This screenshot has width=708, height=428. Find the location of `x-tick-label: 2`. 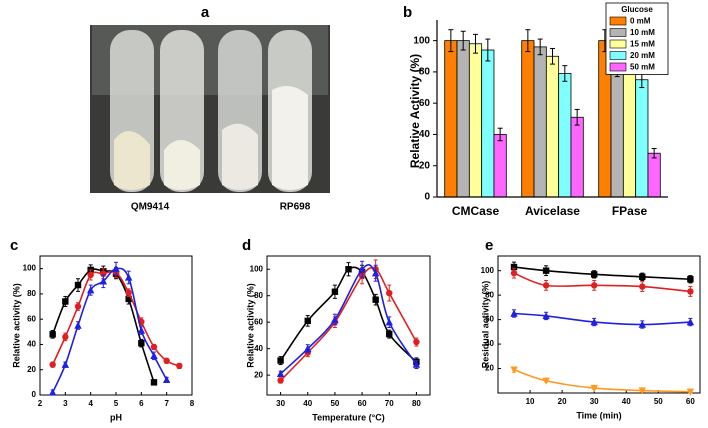

x-tick-label: 2 is located at coordinates (40, 403).